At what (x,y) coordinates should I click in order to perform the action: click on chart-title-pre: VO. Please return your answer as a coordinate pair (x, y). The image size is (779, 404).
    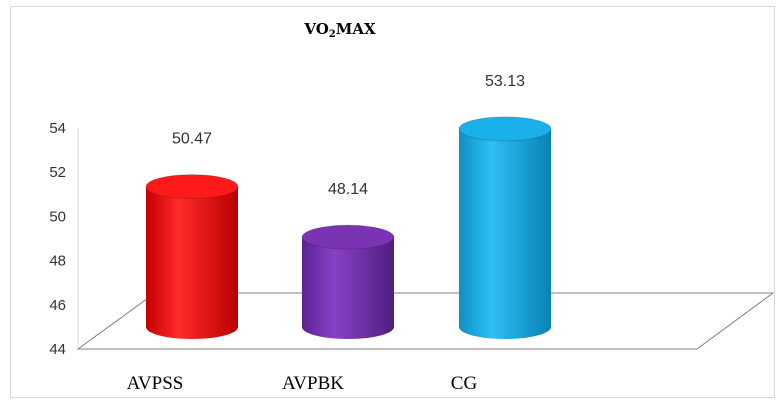
    Looking at the image, I should click on (315, 29).